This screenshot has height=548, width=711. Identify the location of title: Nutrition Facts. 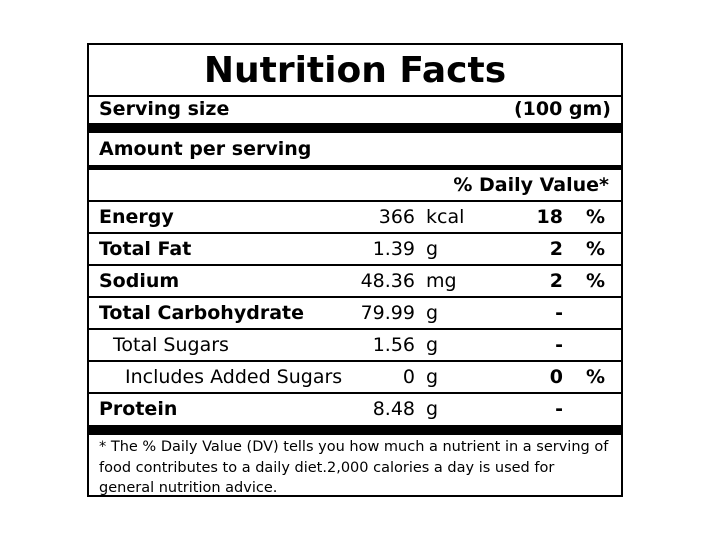
(355, 70).